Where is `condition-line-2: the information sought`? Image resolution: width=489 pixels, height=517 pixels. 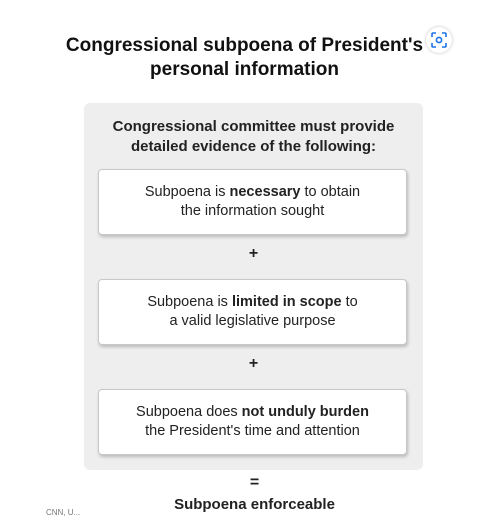
condition-line-2: the information sought is located at coordinates (252, 211).